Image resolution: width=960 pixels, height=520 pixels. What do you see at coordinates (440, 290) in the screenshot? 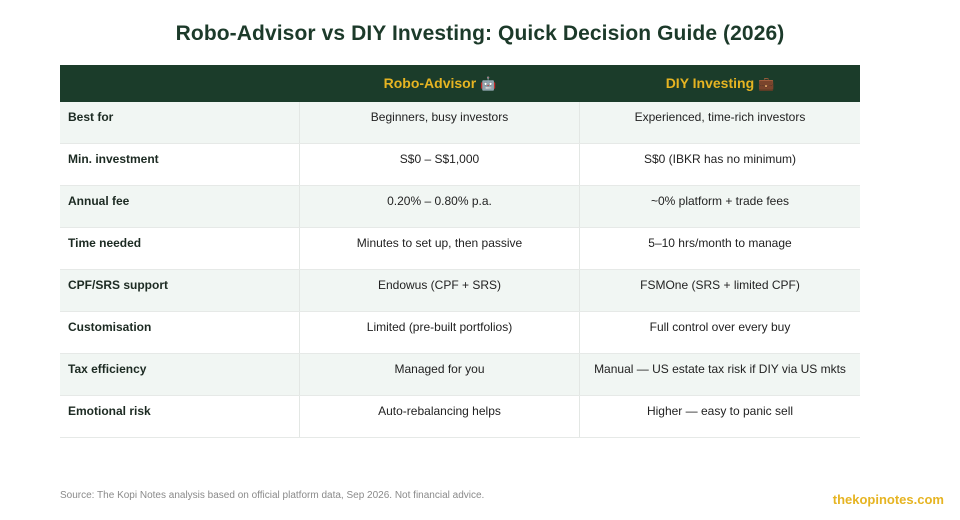
I see `robo-value: Endowus (CPF + SRS)` at bounding box center [440, 290].